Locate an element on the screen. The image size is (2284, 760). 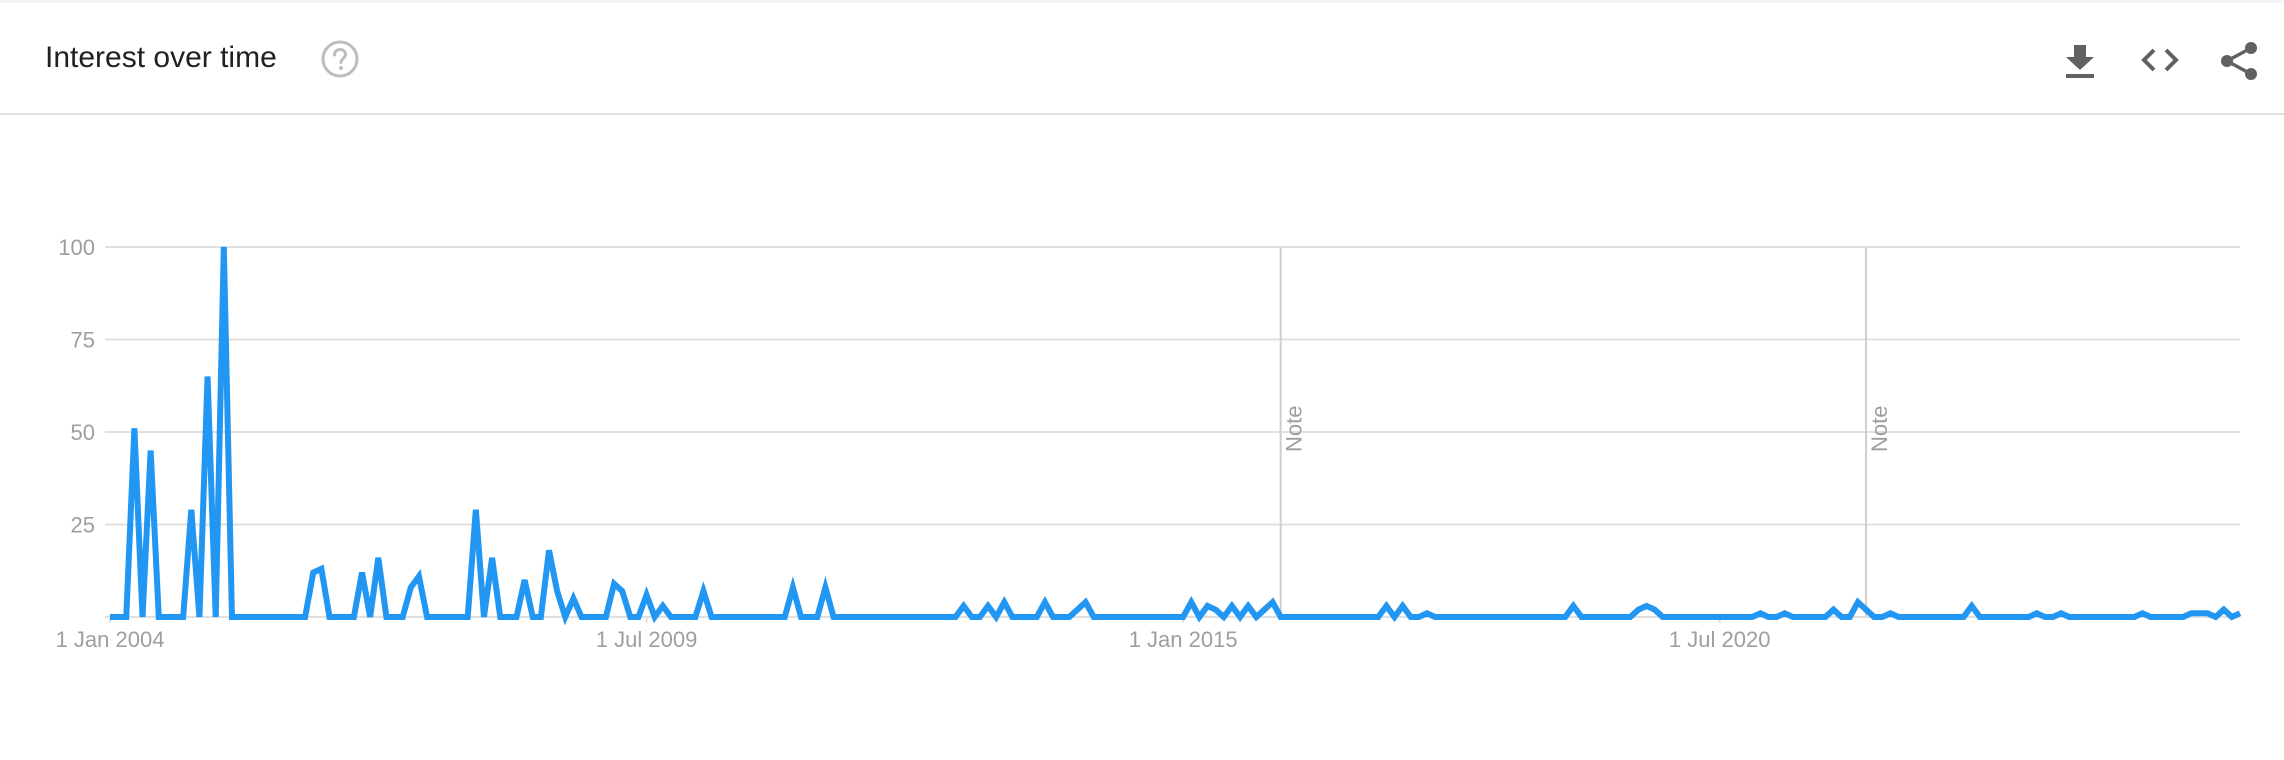
y-tick-label: 50 is located at coordinates (83, 432).